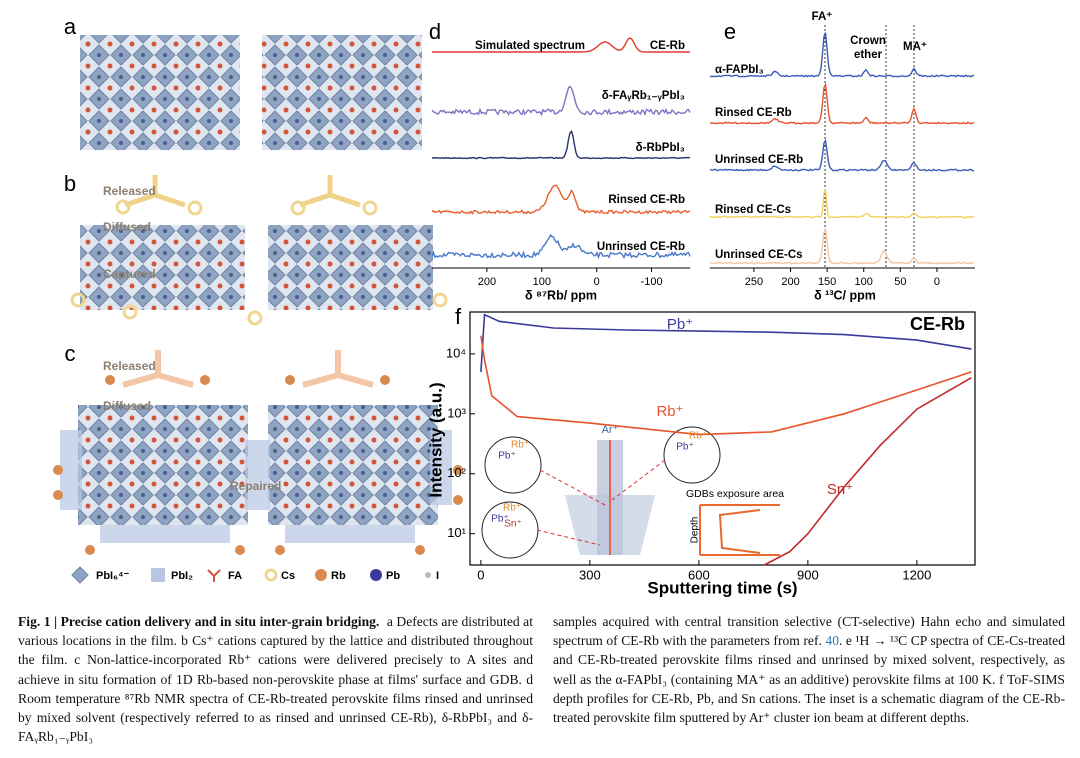 This screenshot has height=758, width=1080. What do you see at coordinates (916, 574) in the screenshot?
I see `label: 1200` at bounding box center [916, 574].